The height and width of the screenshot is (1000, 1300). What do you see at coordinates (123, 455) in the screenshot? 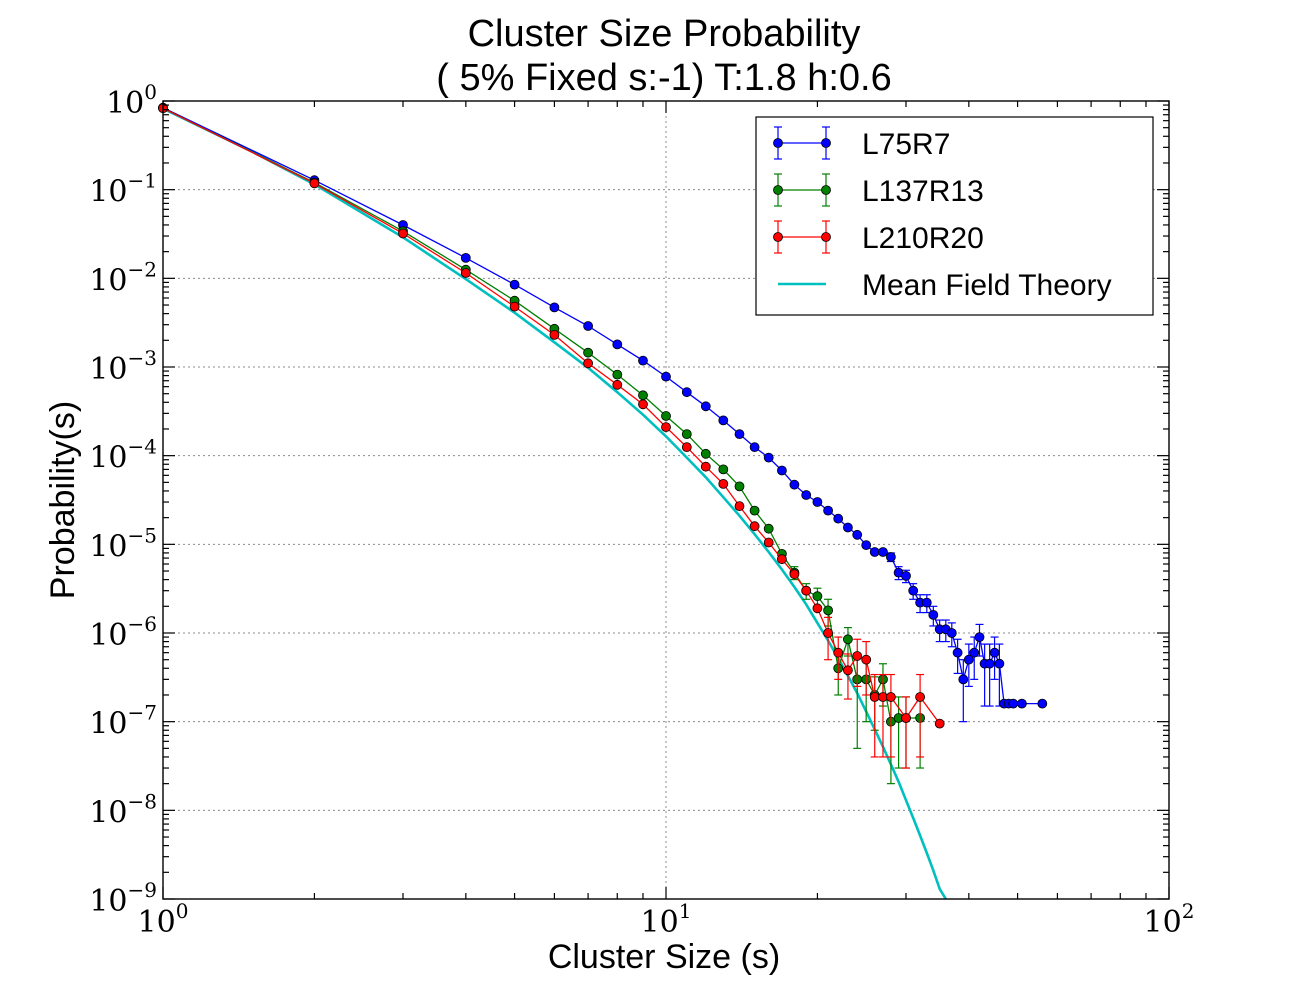
I see `y-tick-label: 10⁻⁴` at bounding box center [123, 455].